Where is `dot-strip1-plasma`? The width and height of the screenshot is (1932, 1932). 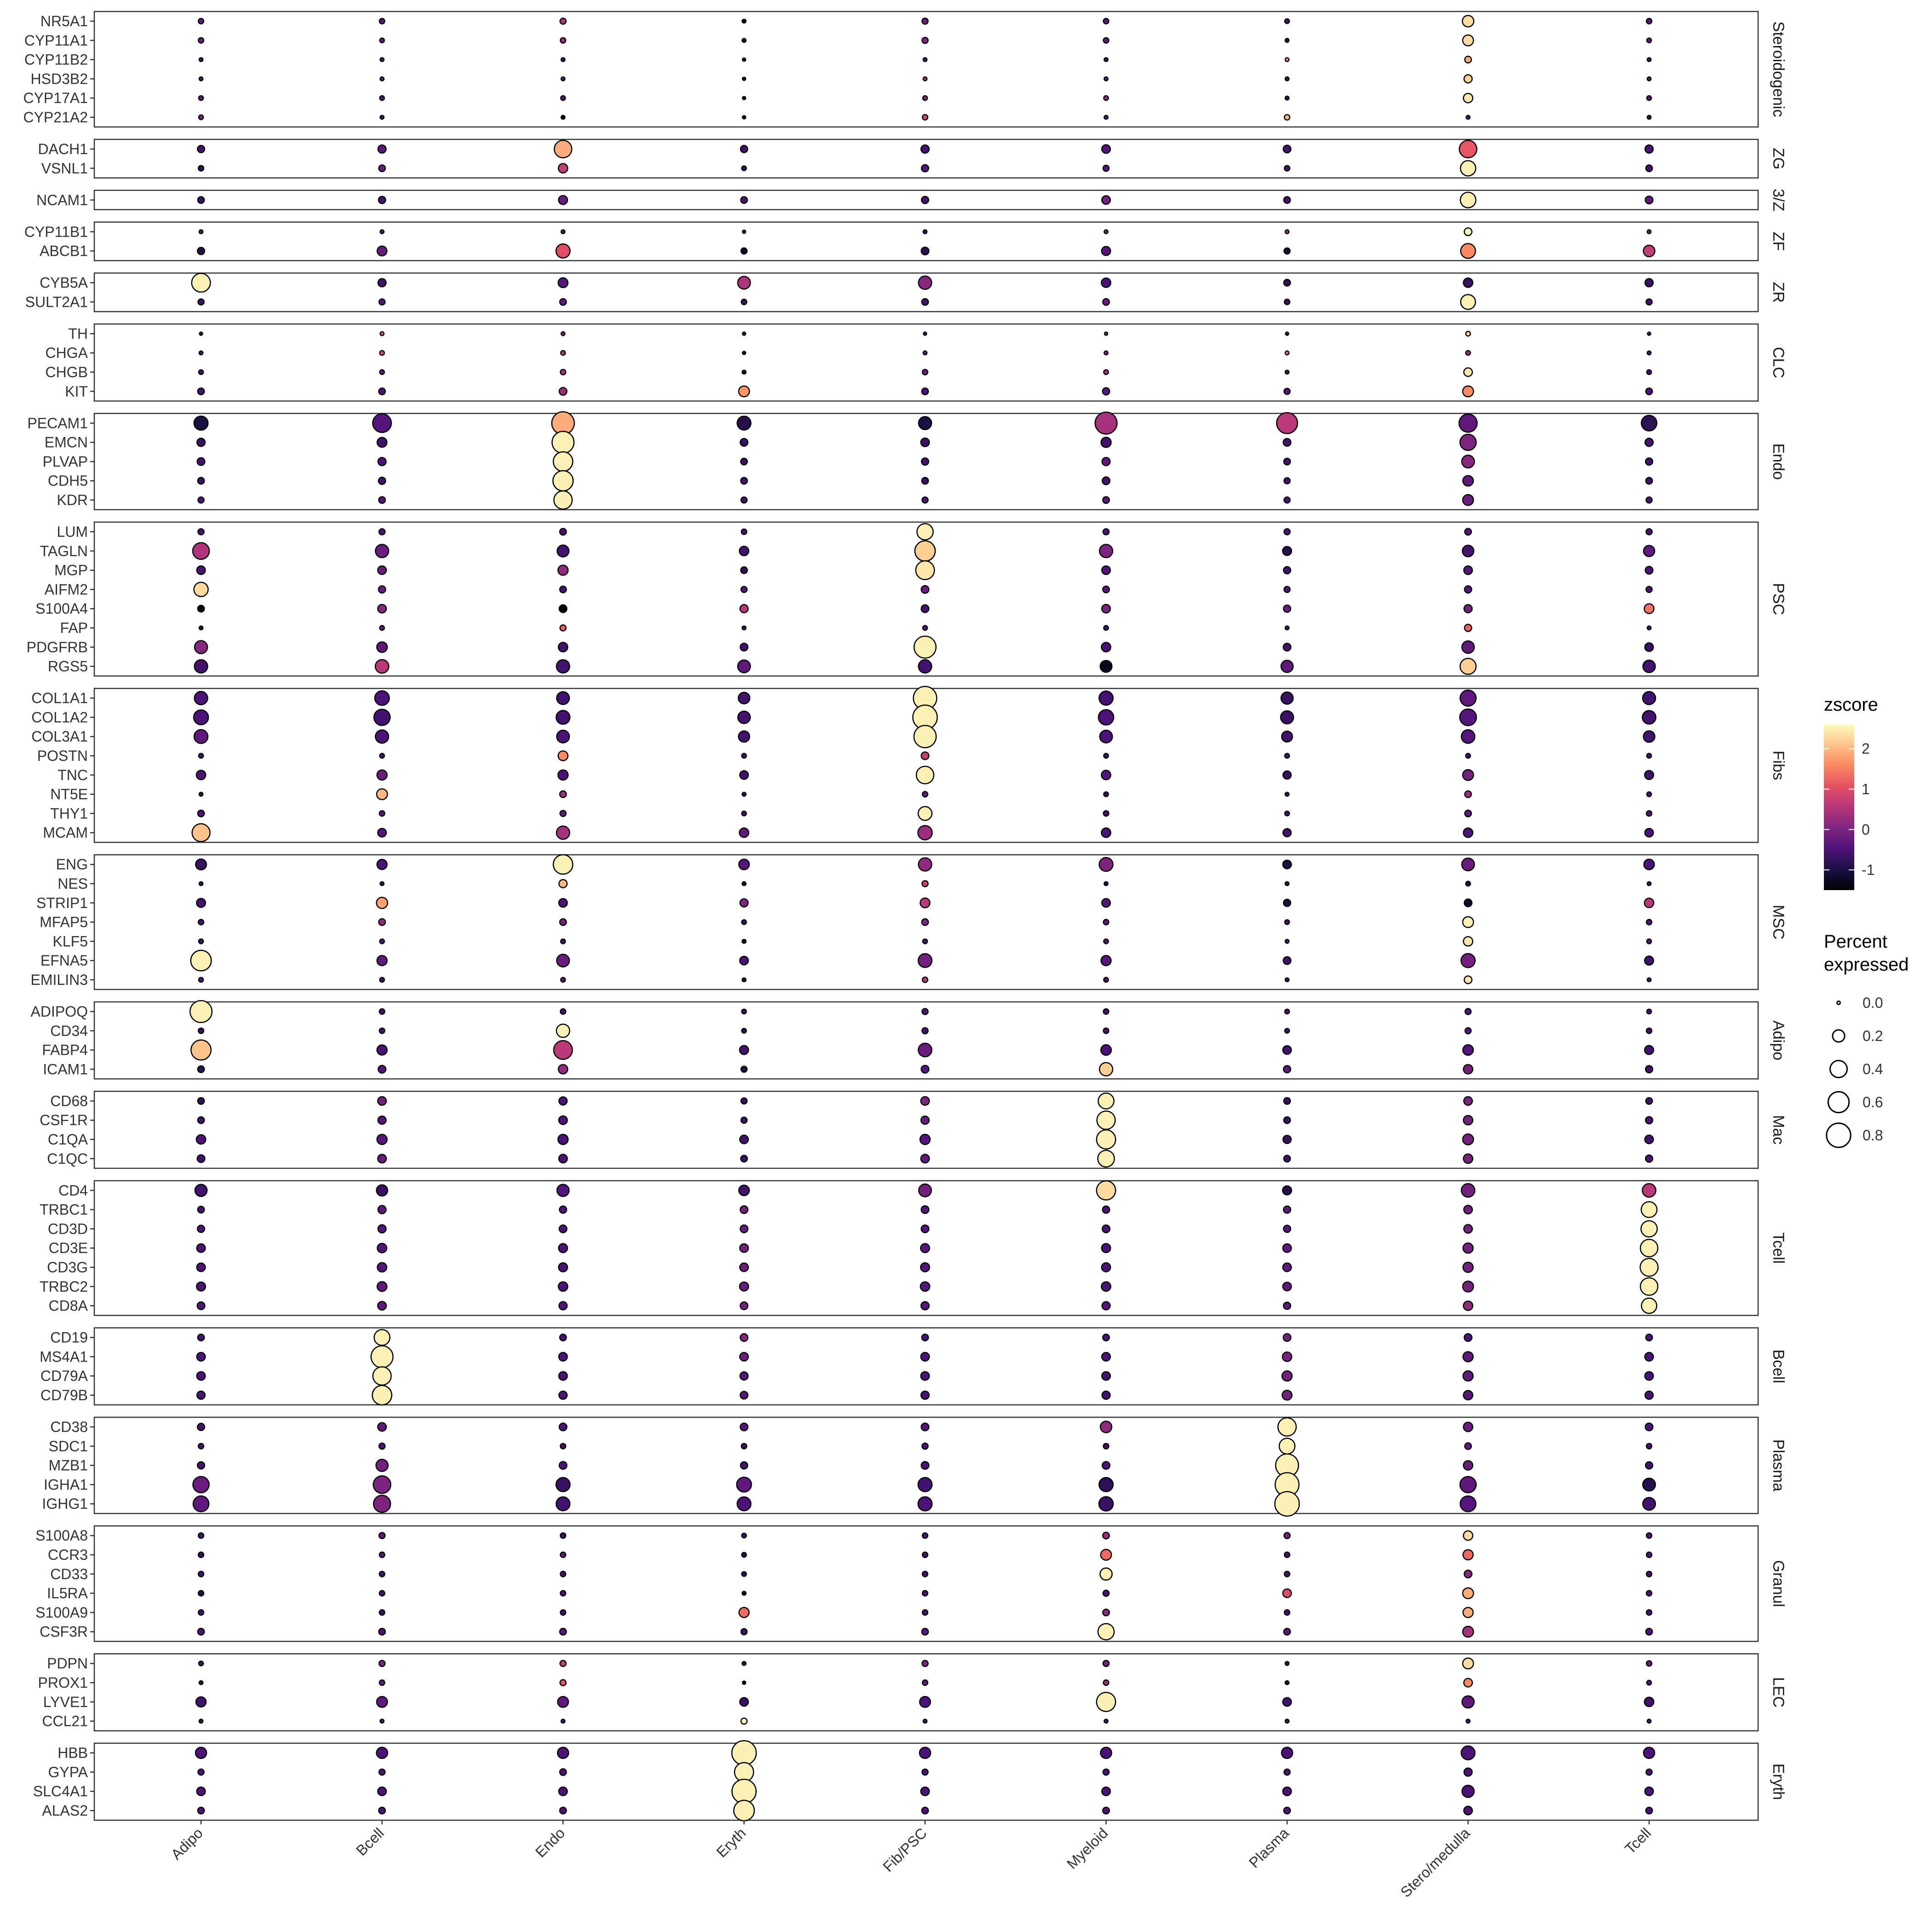 dot-strip1-plasma is located at coordinates (1287, 902).